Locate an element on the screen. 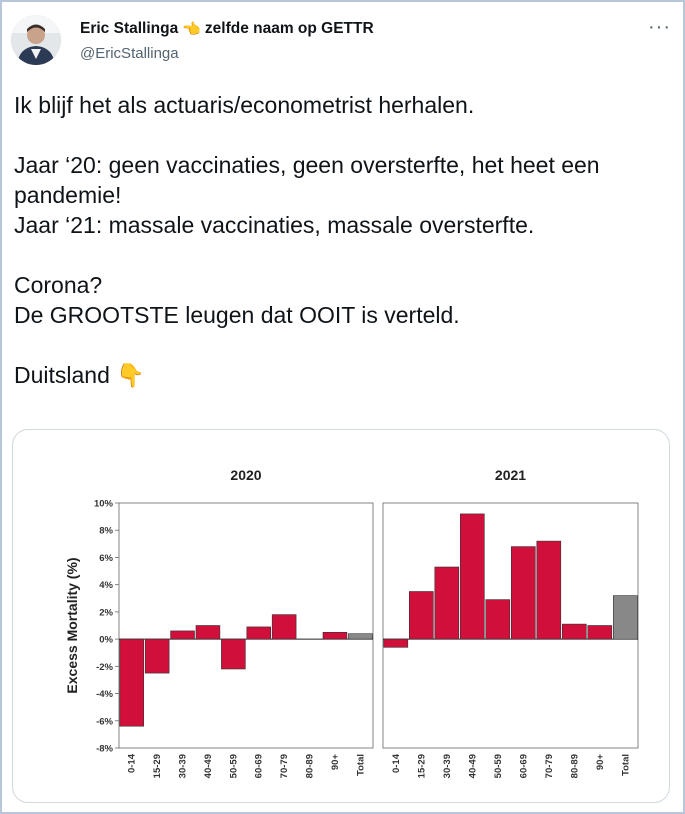 This screenshot has width=685, height=814. y-tick-label: -4% is located at coordinates (104, 694).